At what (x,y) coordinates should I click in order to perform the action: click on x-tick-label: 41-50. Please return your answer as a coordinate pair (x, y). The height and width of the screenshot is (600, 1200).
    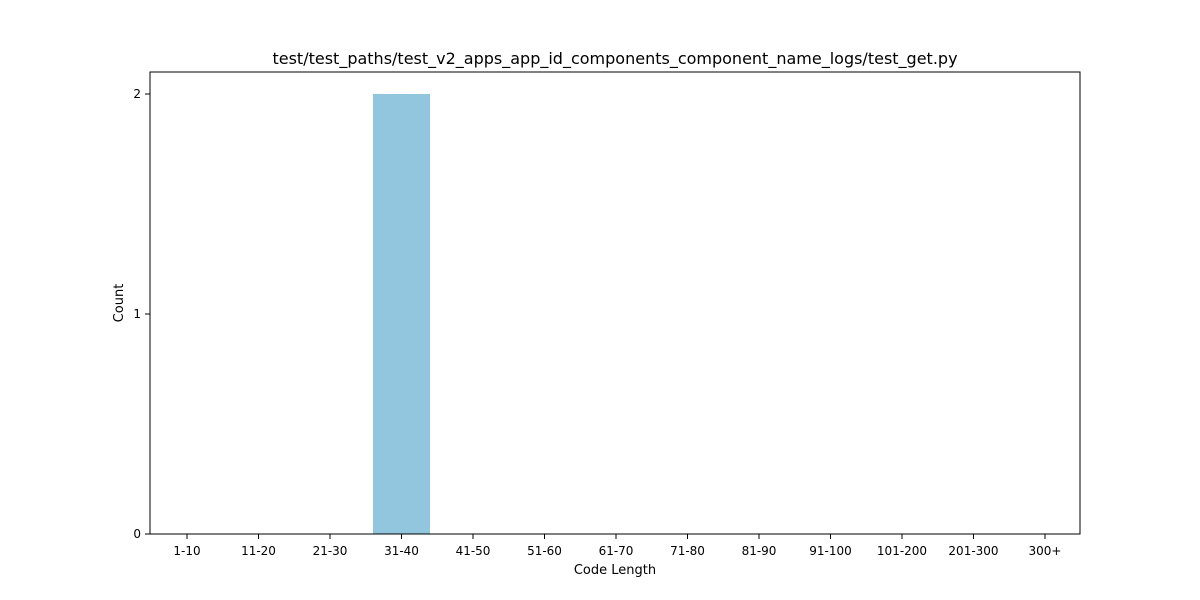
    Looking at the image, I should click on (473, 551).